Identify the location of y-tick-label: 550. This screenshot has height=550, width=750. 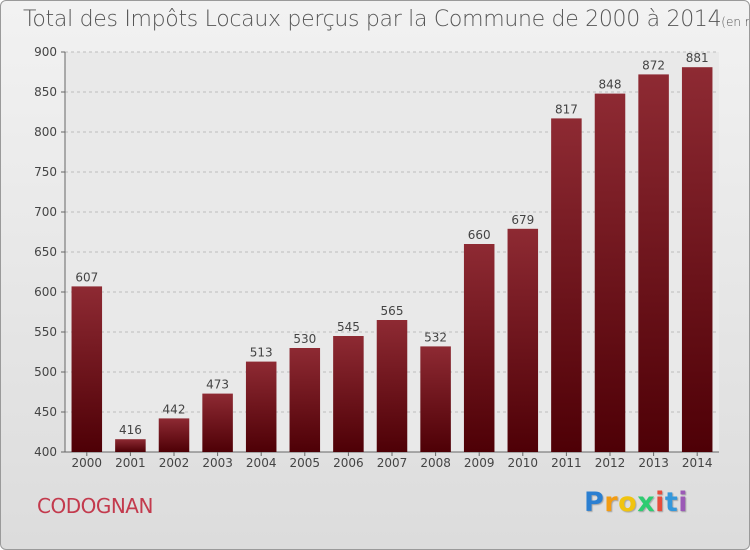
(45, 332).